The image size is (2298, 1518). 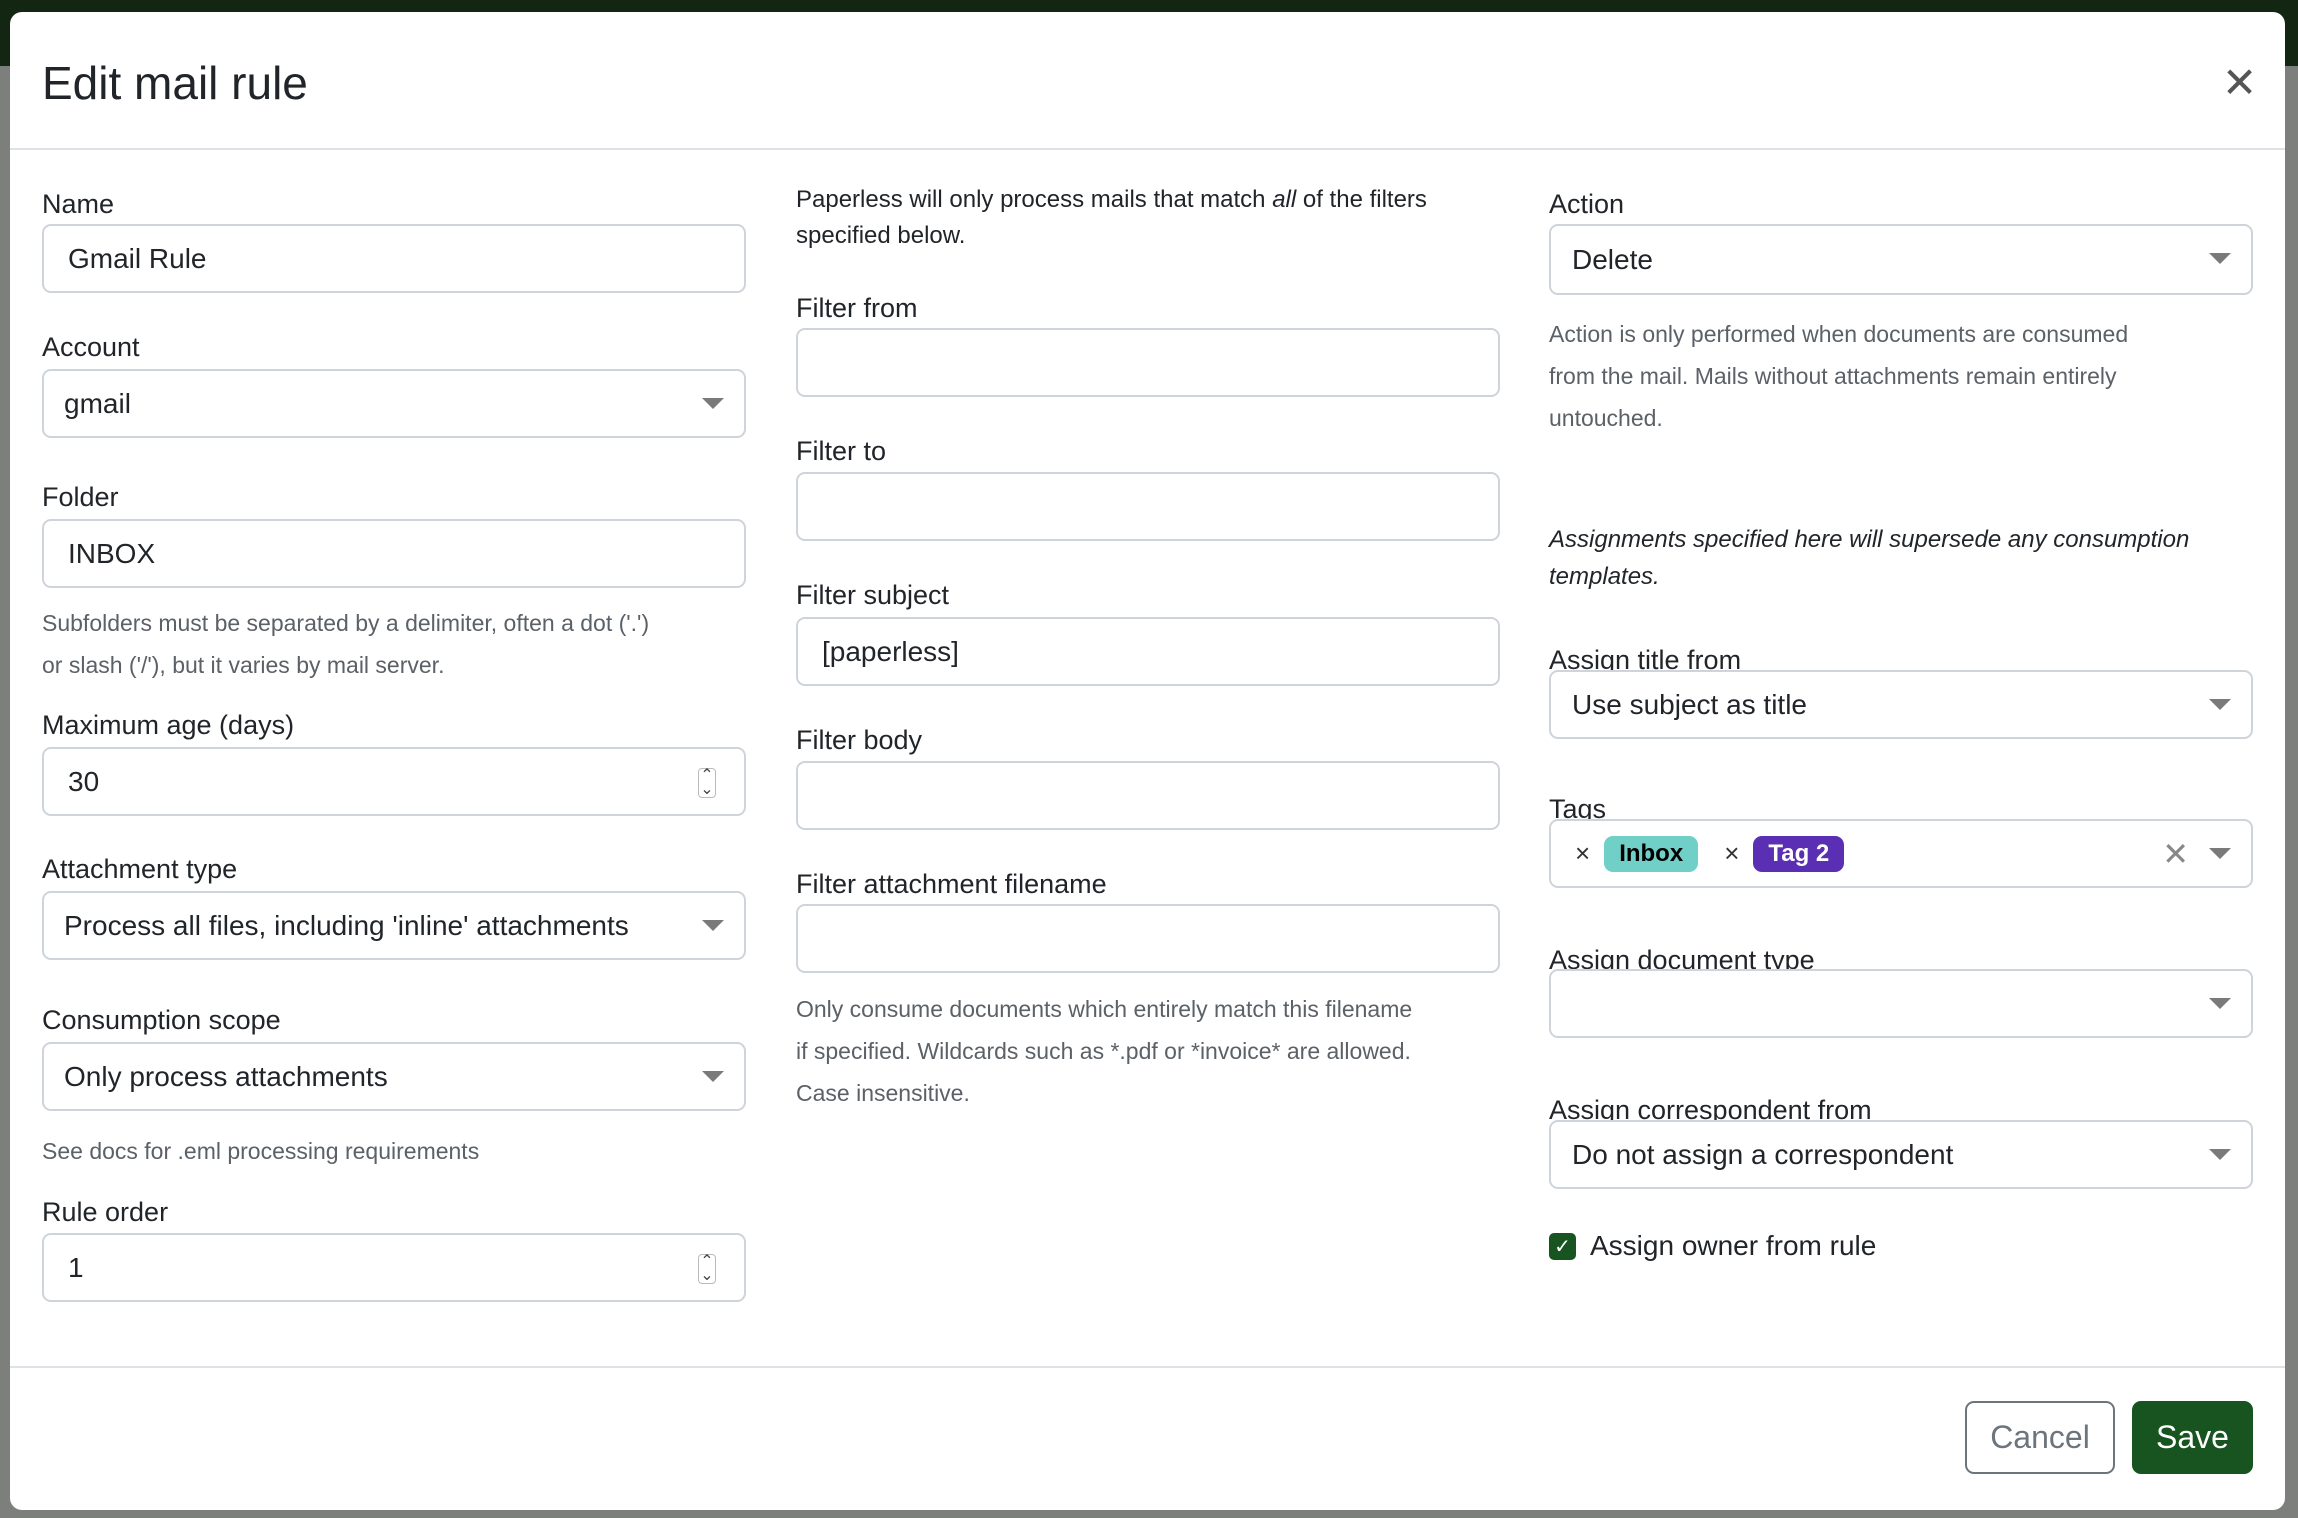 What do you see at coordinates (76, 1267) in the screenshot?
I see `rule-order-value: 1` at bounding box center [76, 1267].